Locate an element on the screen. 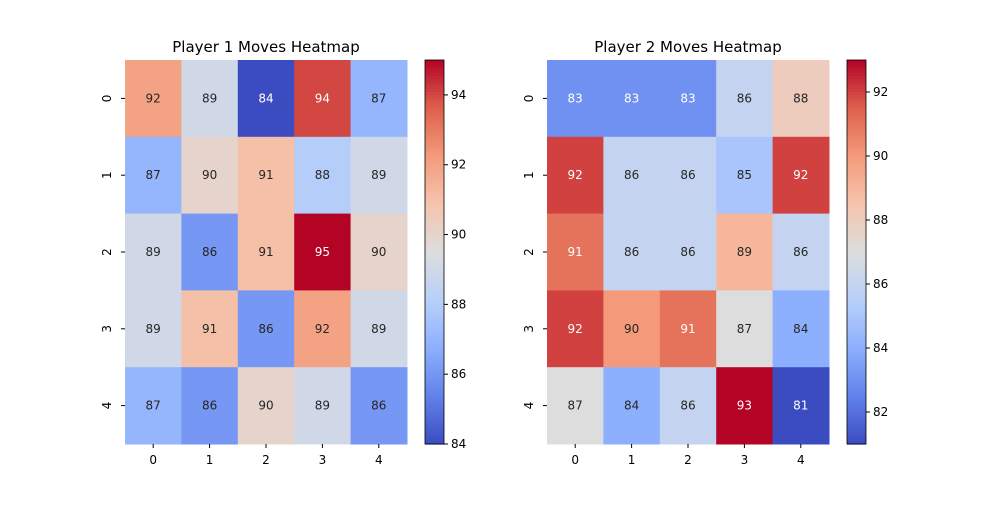 This screenshot has width=1000, height=505. cell-value-label: 90 is located at coordinates (631, 329).